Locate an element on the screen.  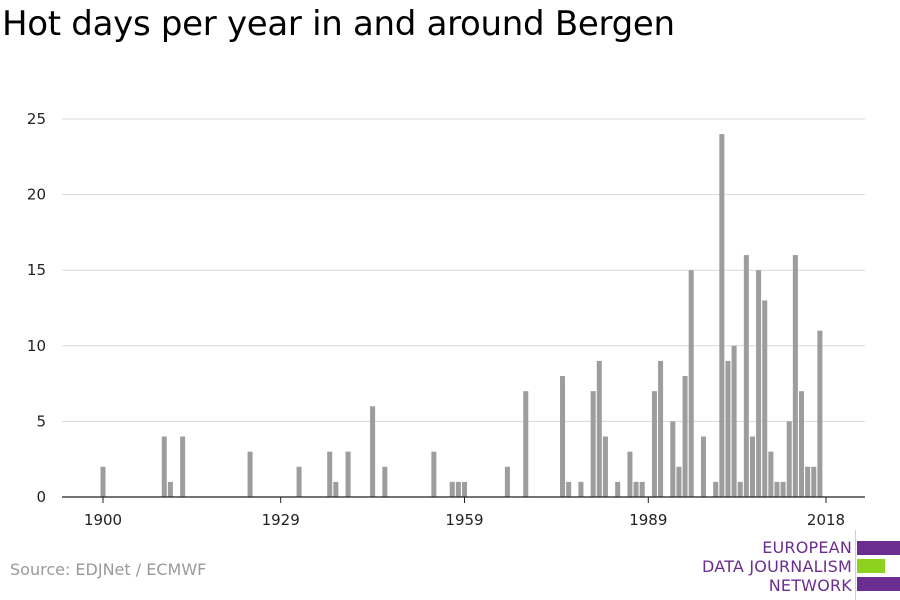
y-axis: 0 5 10 15 20 25 is located at coordinates (36, 308).